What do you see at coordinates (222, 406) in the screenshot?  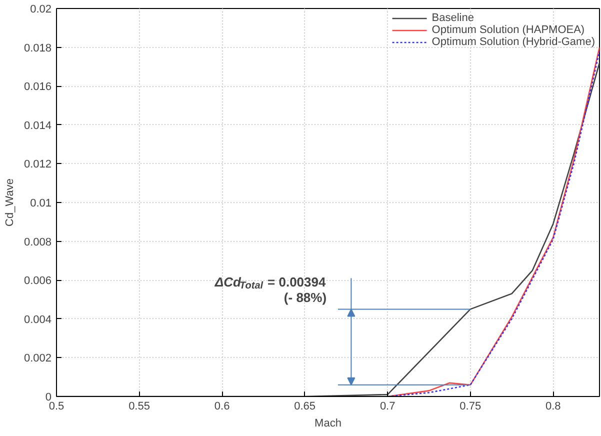 I see `x-tick-label: 0.6` at bounding box center [222, 406].